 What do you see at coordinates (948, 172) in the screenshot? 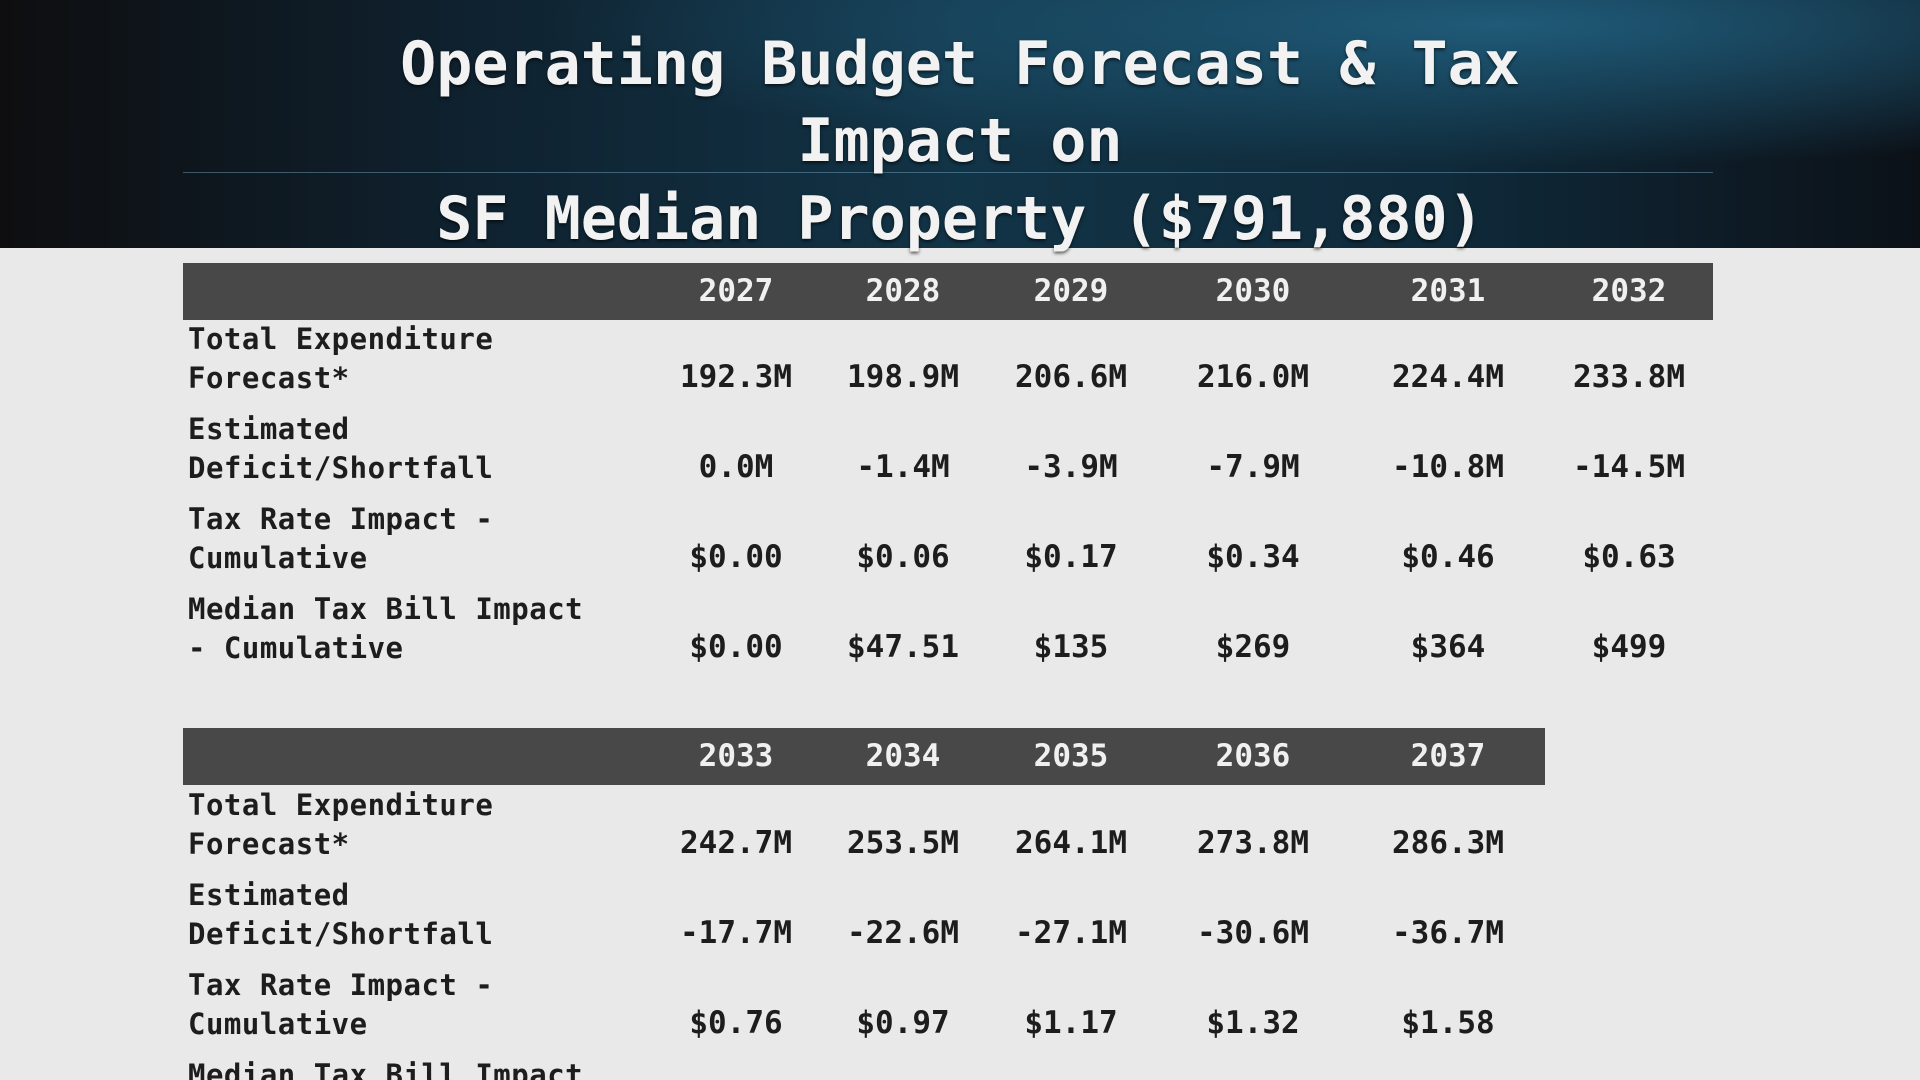
I see `title-divider` at bounding box center [948, 172].